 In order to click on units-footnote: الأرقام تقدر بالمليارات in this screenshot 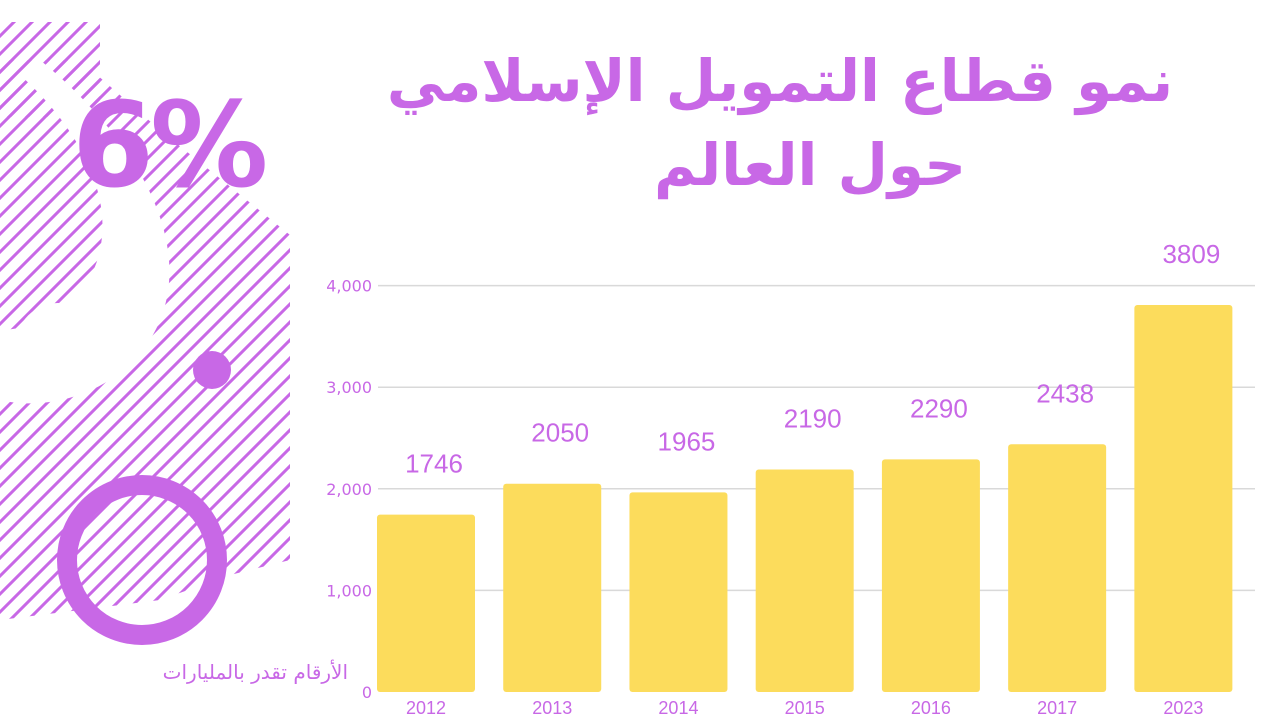, I will do `click(255, 672)`.